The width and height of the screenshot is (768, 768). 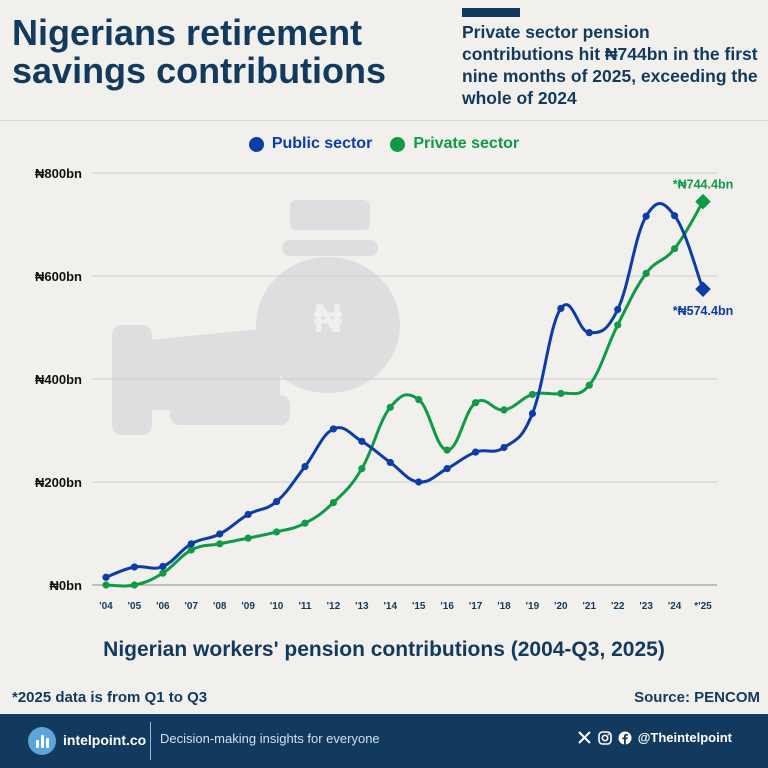 What do you see at coordinates (256, 317) in the screenshot?
I see `money-bag-watermark-icon` at bounding box center [256, 317].